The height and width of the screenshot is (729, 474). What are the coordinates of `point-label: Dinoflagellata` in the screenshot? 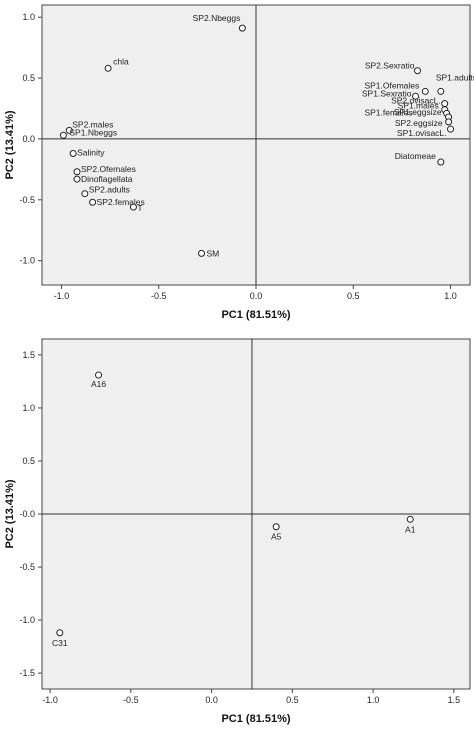 It's located at (107, 179).